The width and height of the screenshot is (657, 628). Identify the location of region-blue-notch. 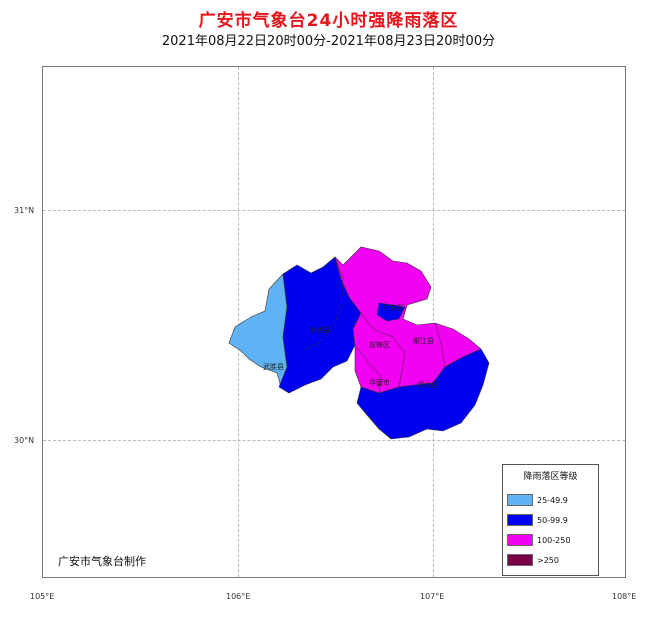
(391, 312).